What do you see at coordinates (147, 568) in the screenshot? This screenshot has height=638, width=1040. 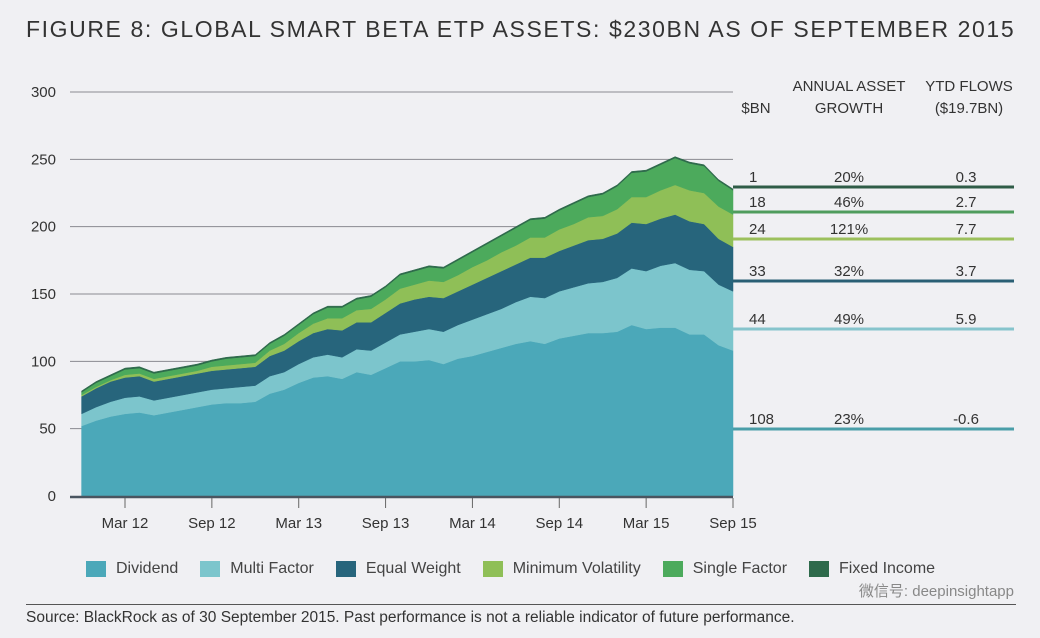 I see `legend-label: Dividend` at bounding box center [147, 568].